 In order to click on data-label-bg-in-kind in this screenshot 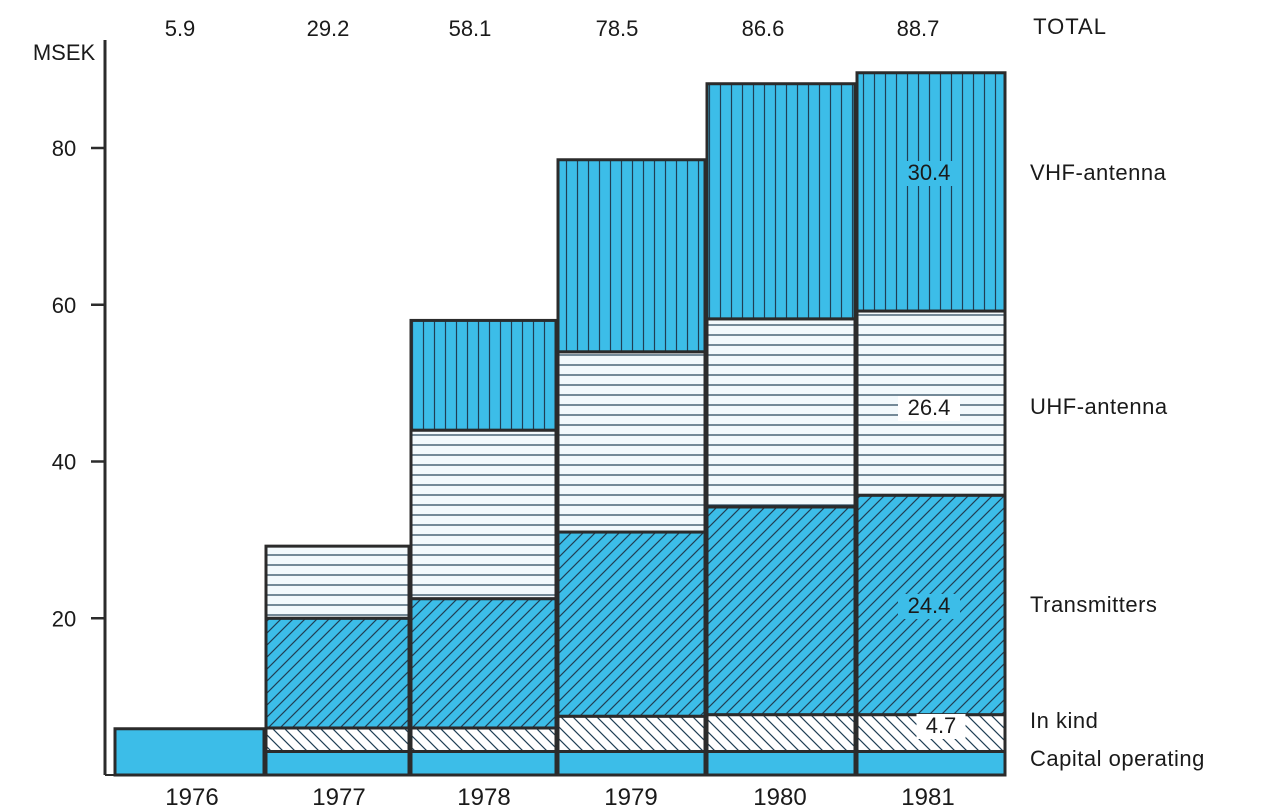, I will do `click(941, 726)`.